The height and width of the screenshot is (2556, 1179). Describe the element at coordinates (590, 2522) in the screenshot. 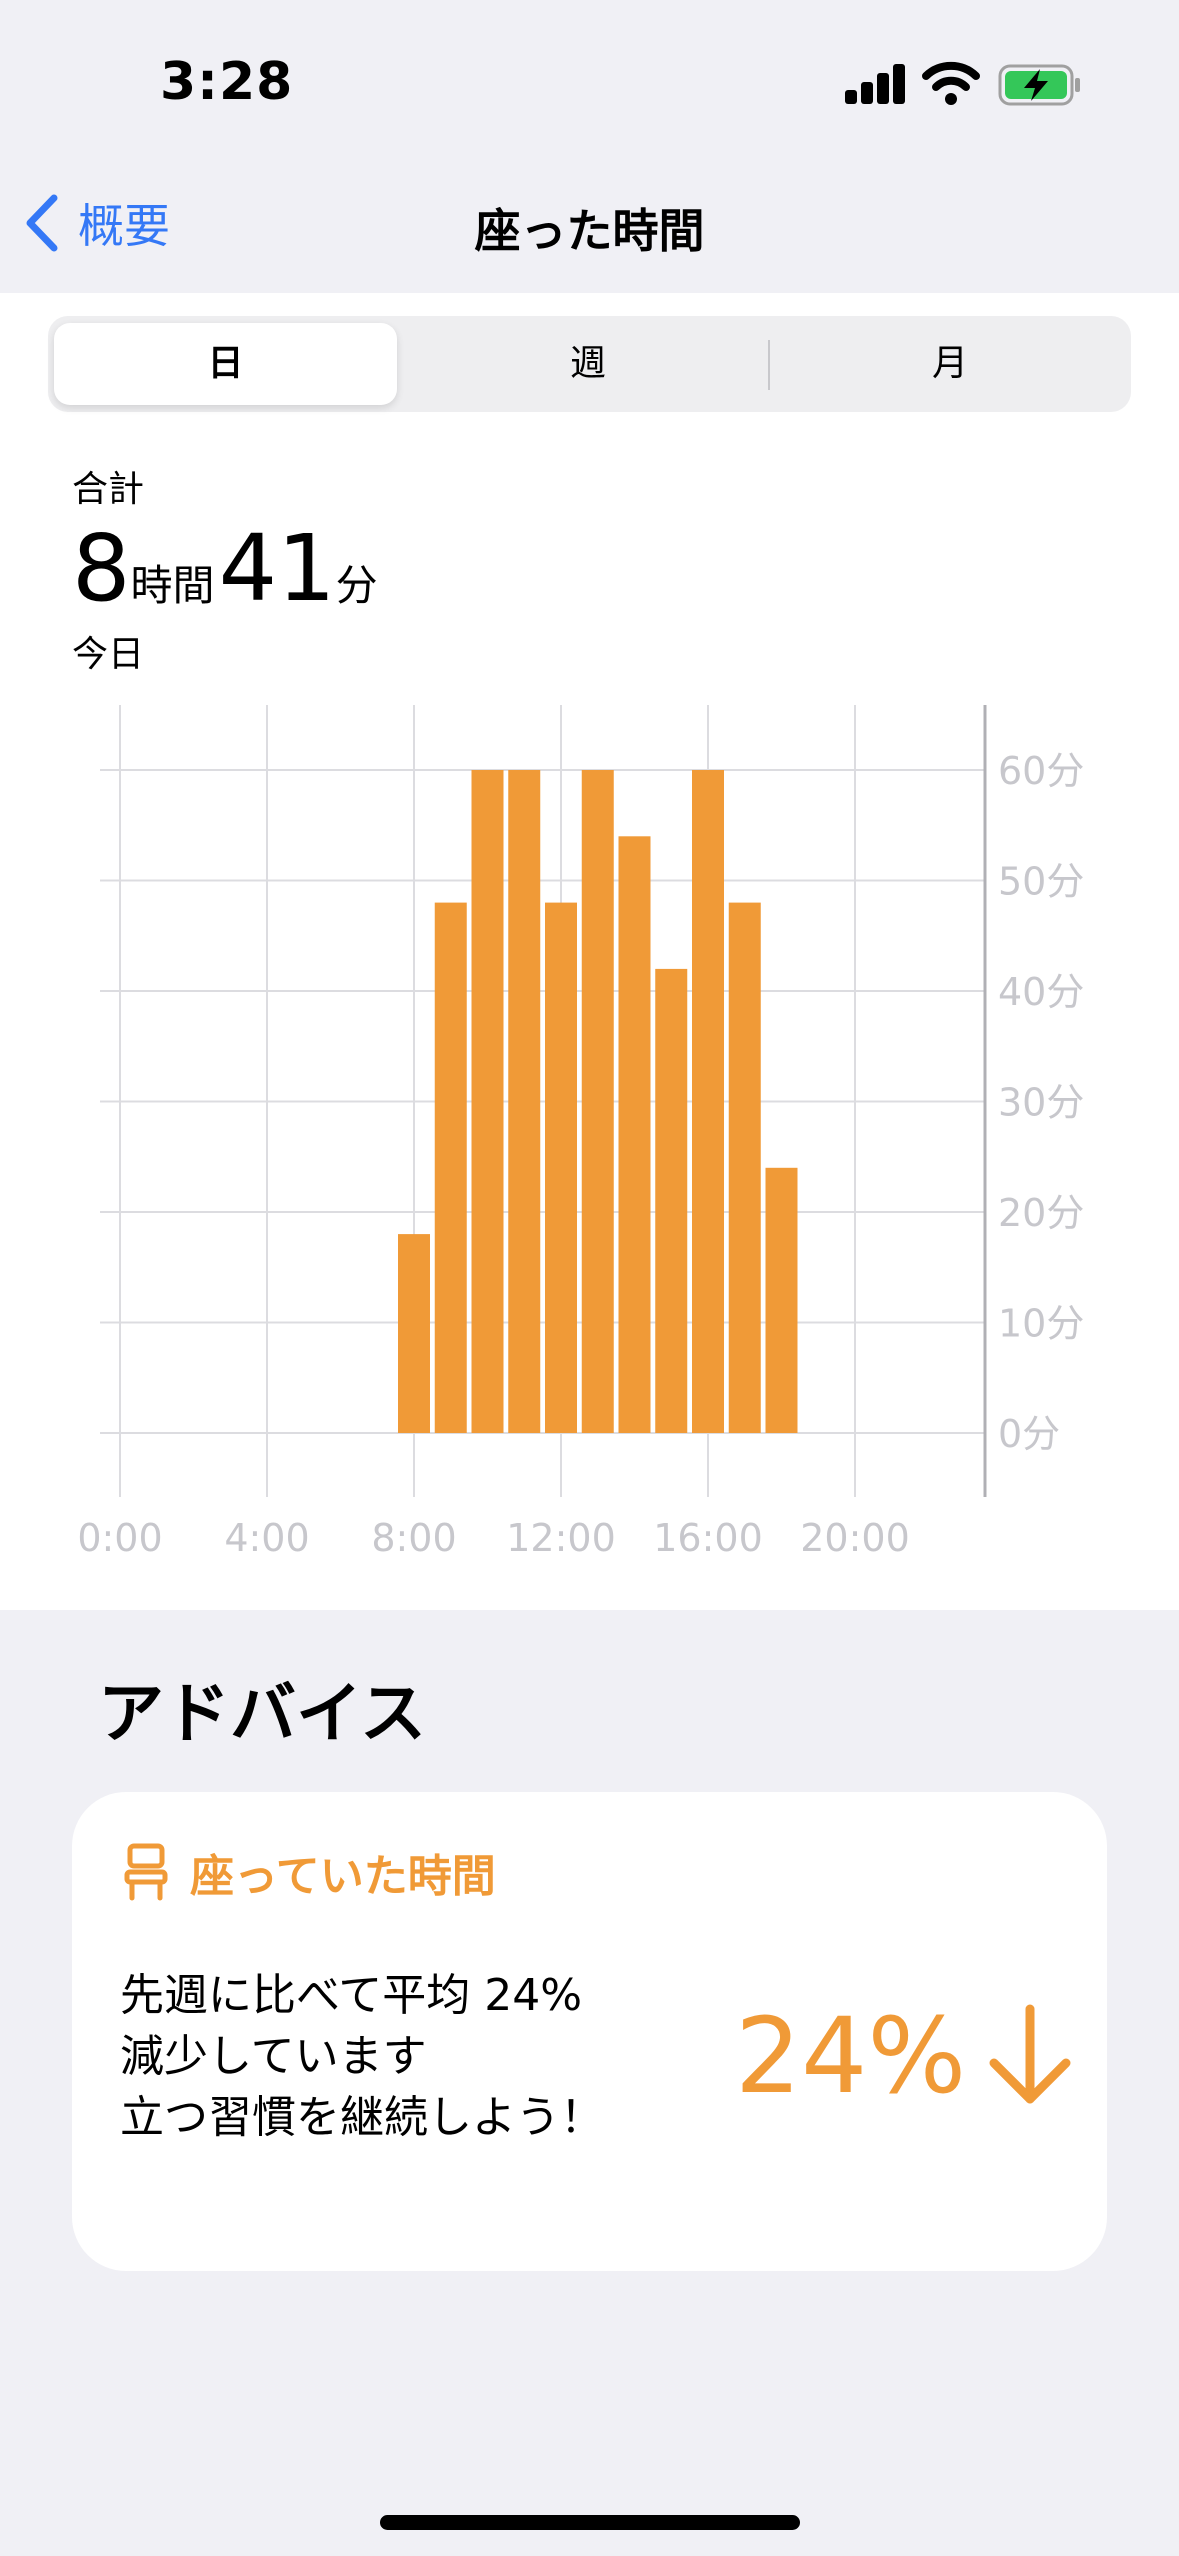

I see `home-indicator` at that location.